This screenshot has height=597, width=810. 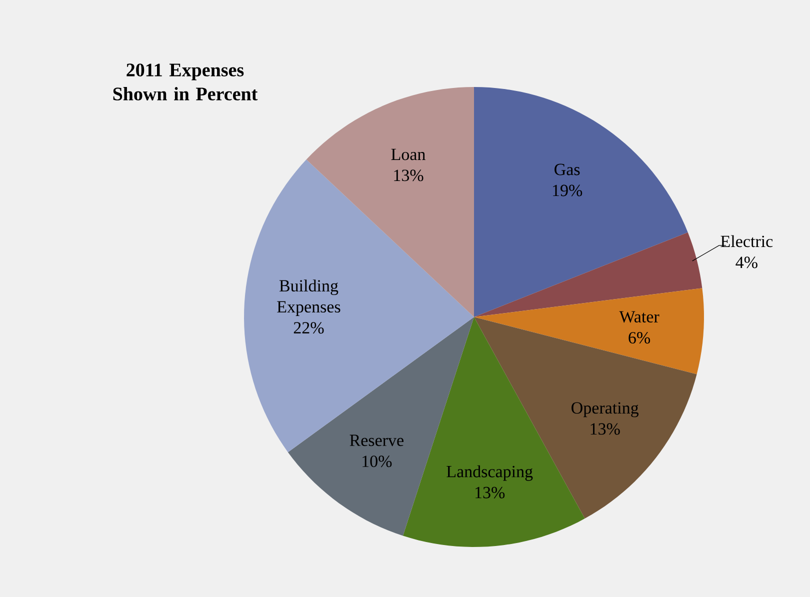 What do you see at coordinates (567, 190) in the screenshot?
I see `data-label: 19%` at bounding box center [567, 190].